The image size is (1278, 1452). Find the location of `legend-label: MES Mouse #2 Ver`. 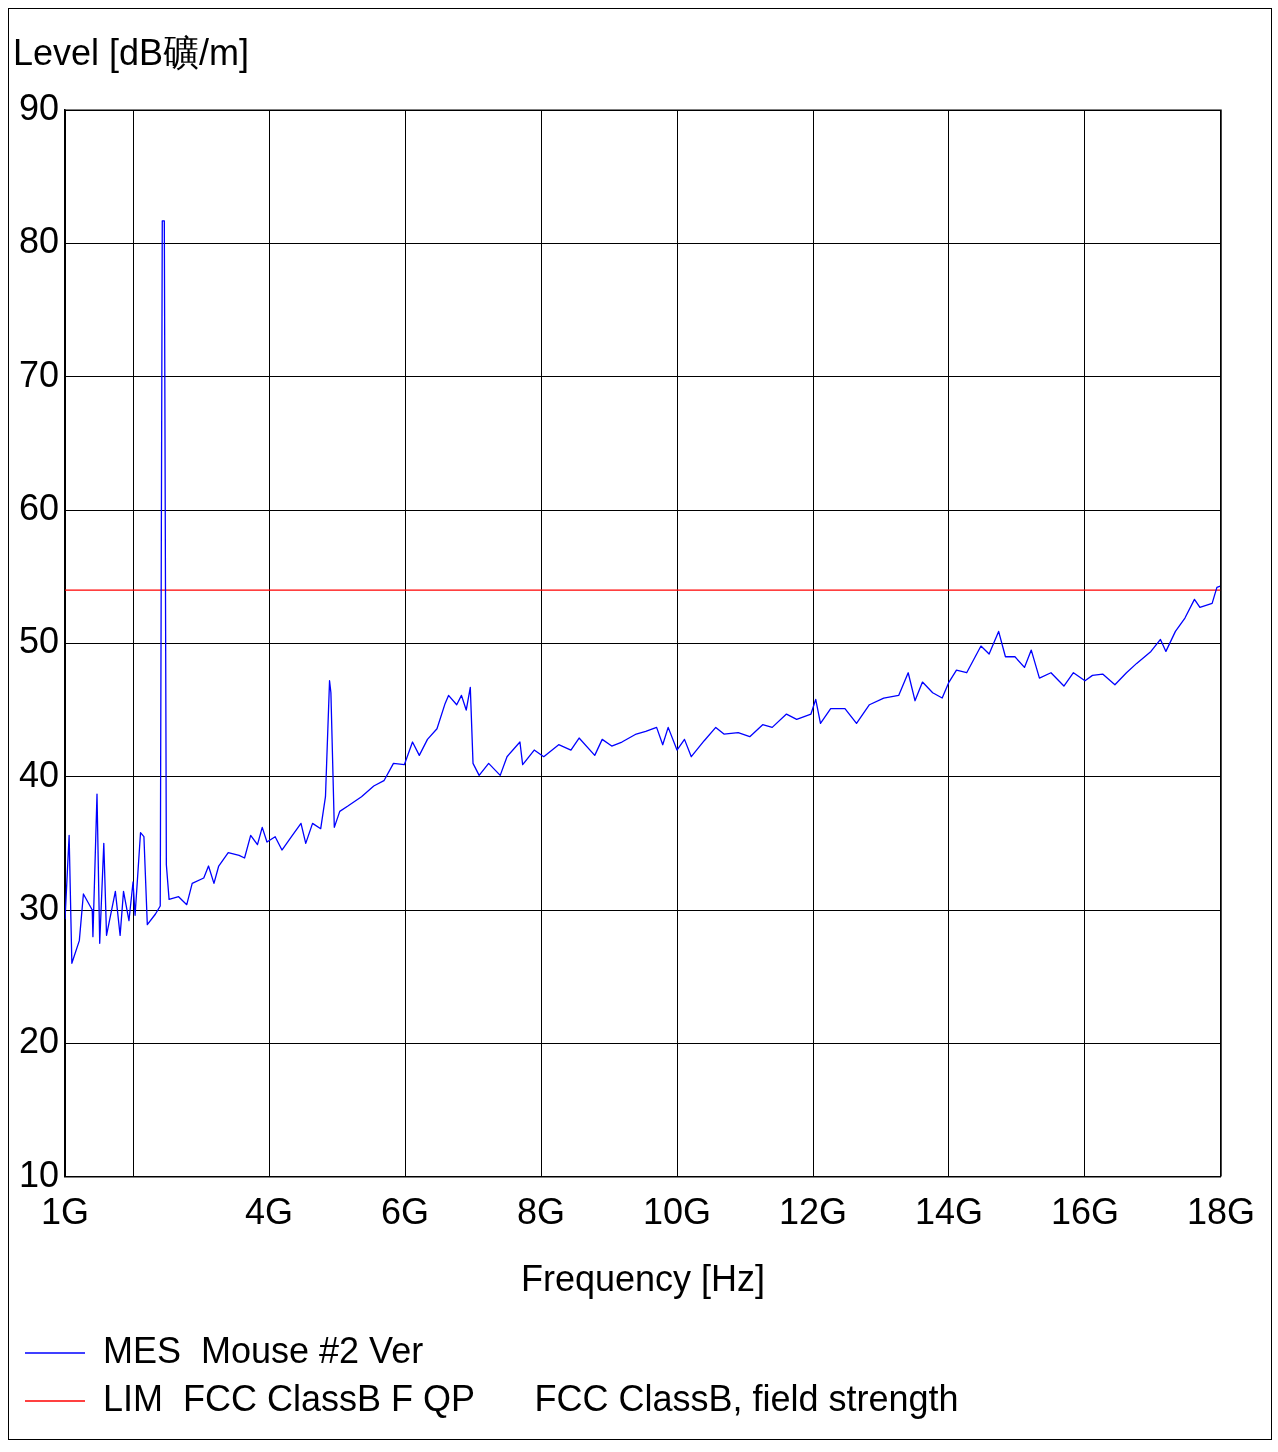

legend-label: MES Mouse #2 Ver is located at coordinates (263, 1350).